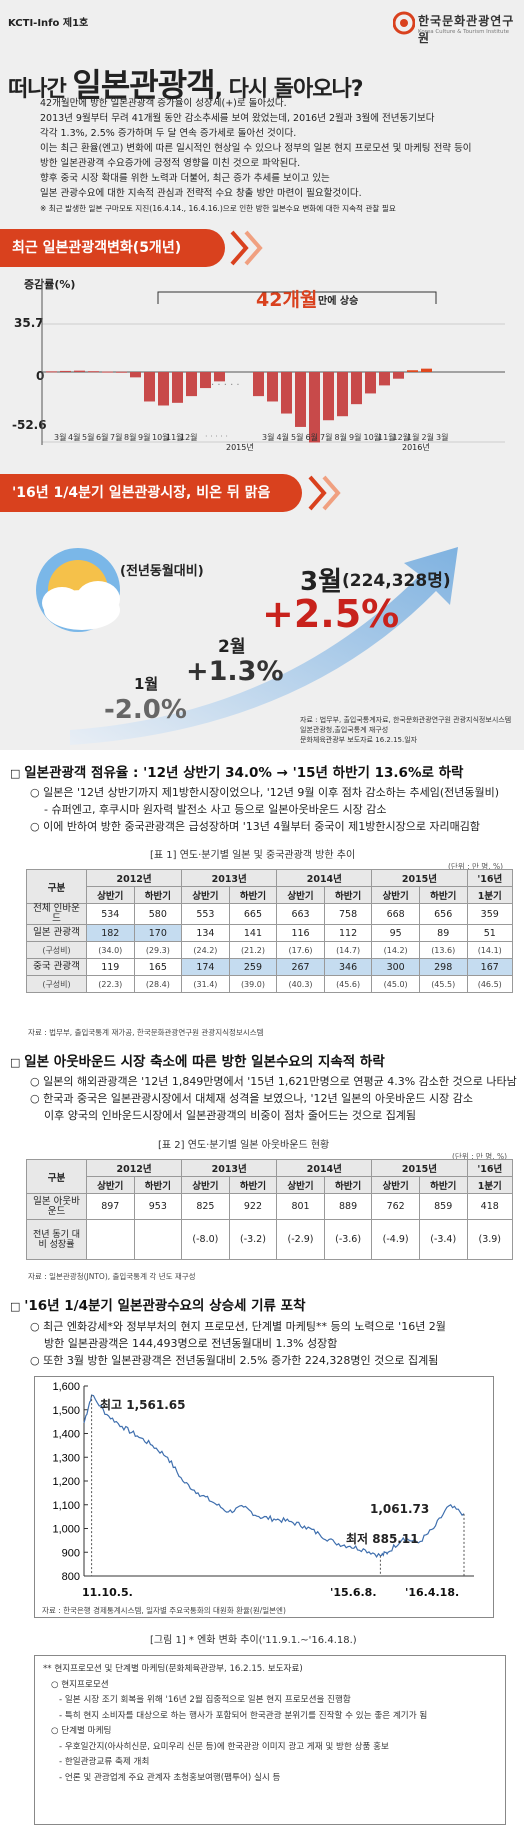 The image size is (524, 1830). I want to click on page-title: 떠나간 일본관광객, 다시 돌아오나?, so click(185, 85).